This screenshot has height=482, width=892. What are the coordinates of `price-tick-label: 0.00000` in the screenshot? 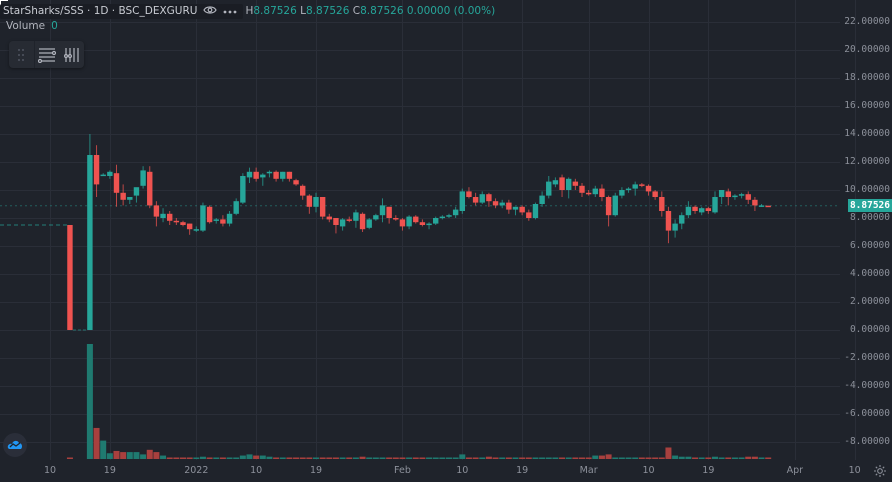 It's located at (869, 329).